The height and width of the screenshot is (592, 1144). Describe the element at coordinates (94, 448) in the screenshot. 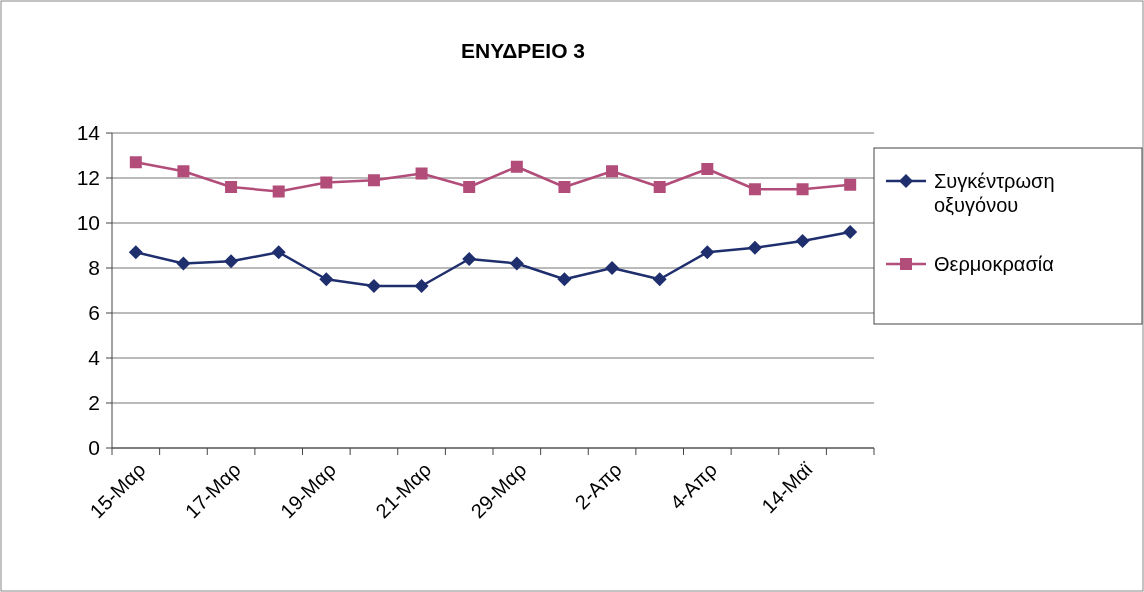

I see `y-tick-label: 0` at that location.